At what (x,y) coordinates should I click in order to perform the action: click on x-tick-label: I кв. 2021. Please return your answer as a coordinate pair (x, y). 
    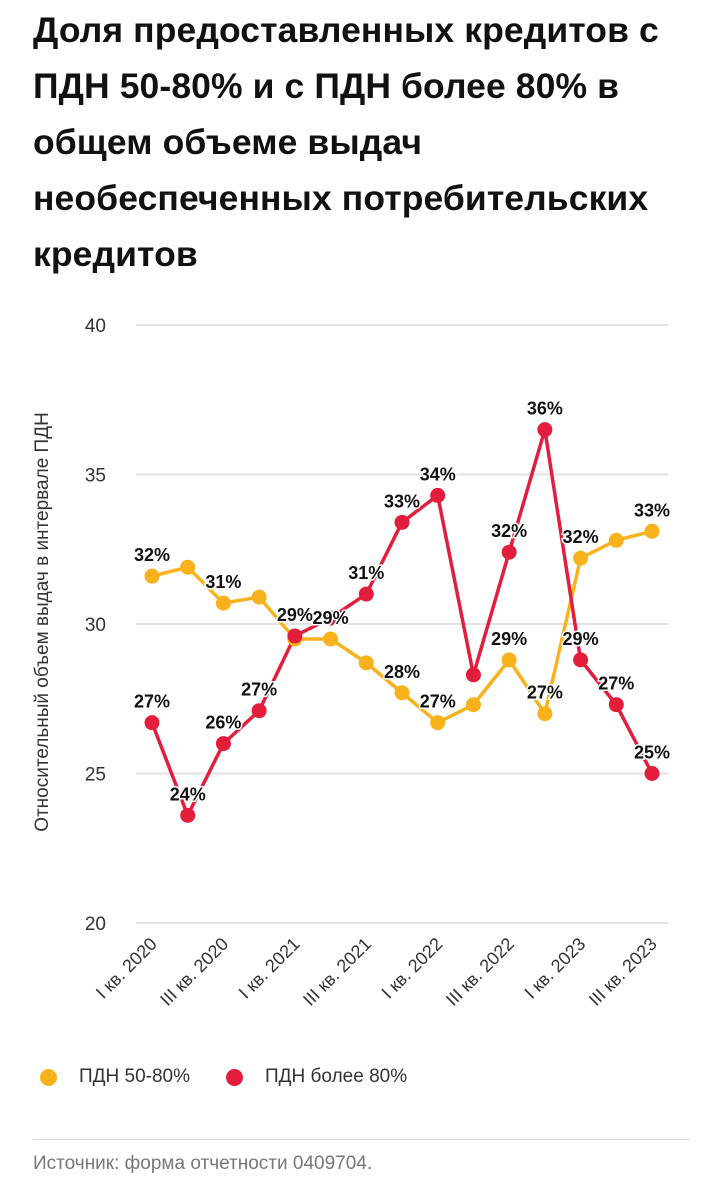
    Looking at the image, I should click on (269, 968).